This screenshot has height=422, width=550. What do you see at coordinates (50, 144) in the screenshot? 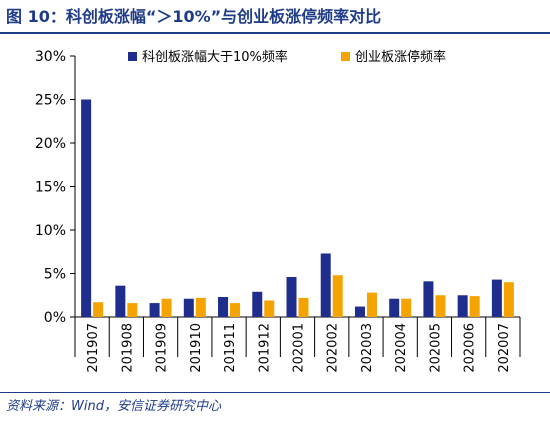
I see `y-tick-label: 20%` at bounding box center [50, 144].